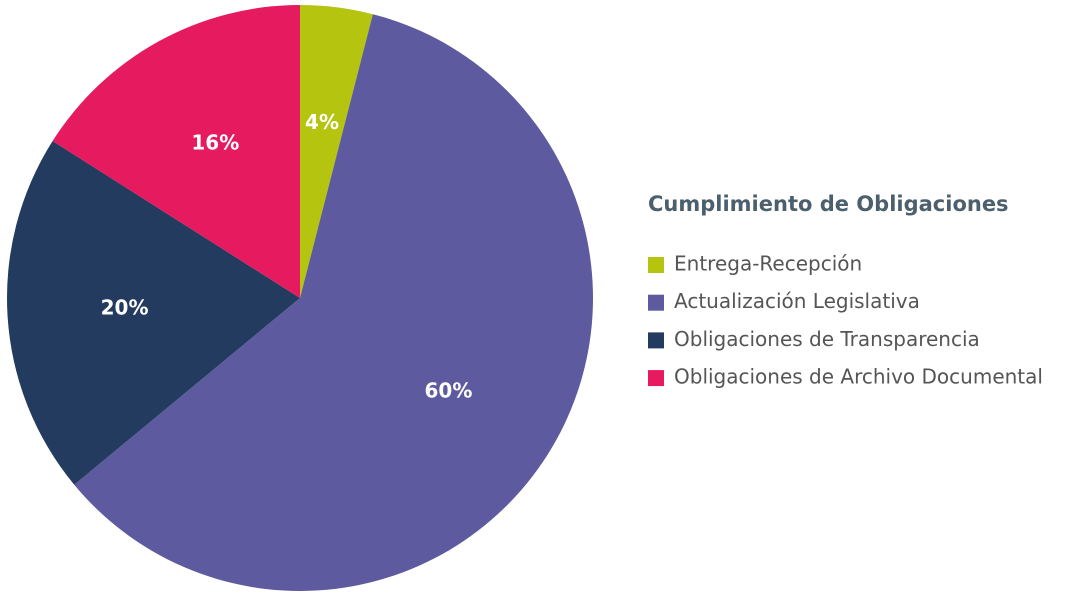  What do you see at coordinates (448, 391) in the screenshot?
I see `data-label: 60%` at bounding box center [448, 391].